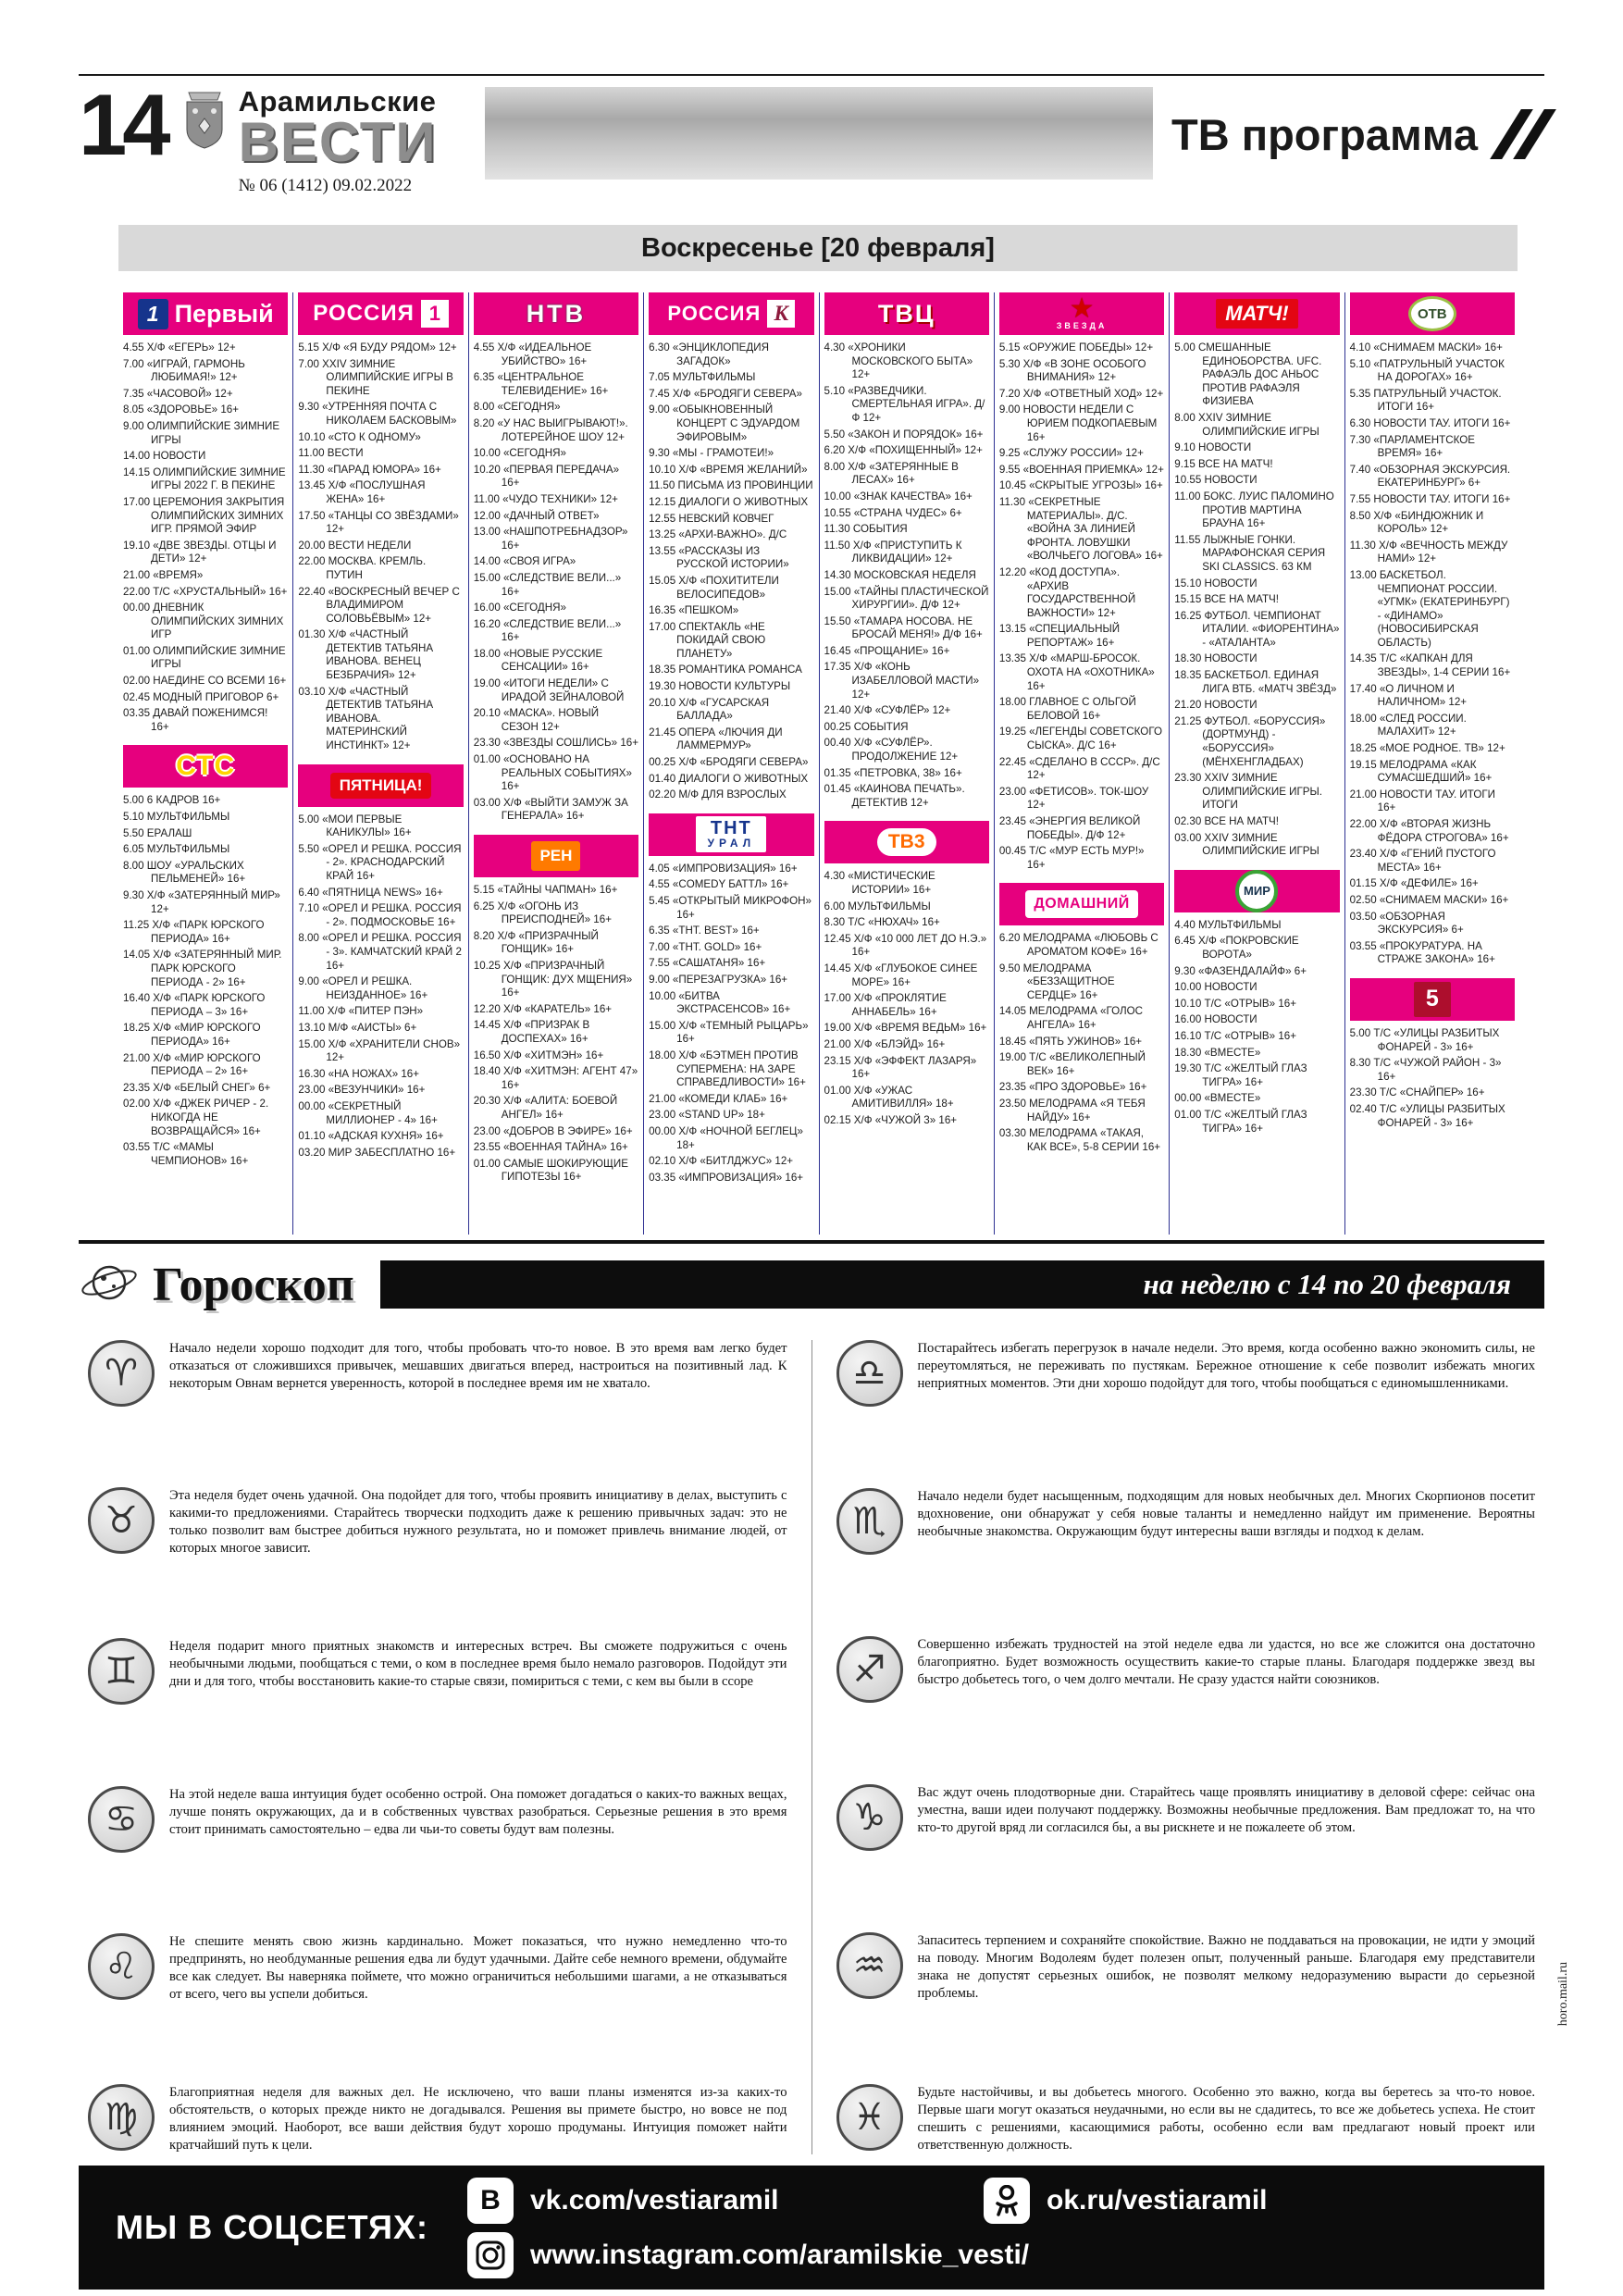 The height and width of the screenshot is (2296, 1623). I want to click on channel-header-tvc: ТВЦ, so click(906, 314).